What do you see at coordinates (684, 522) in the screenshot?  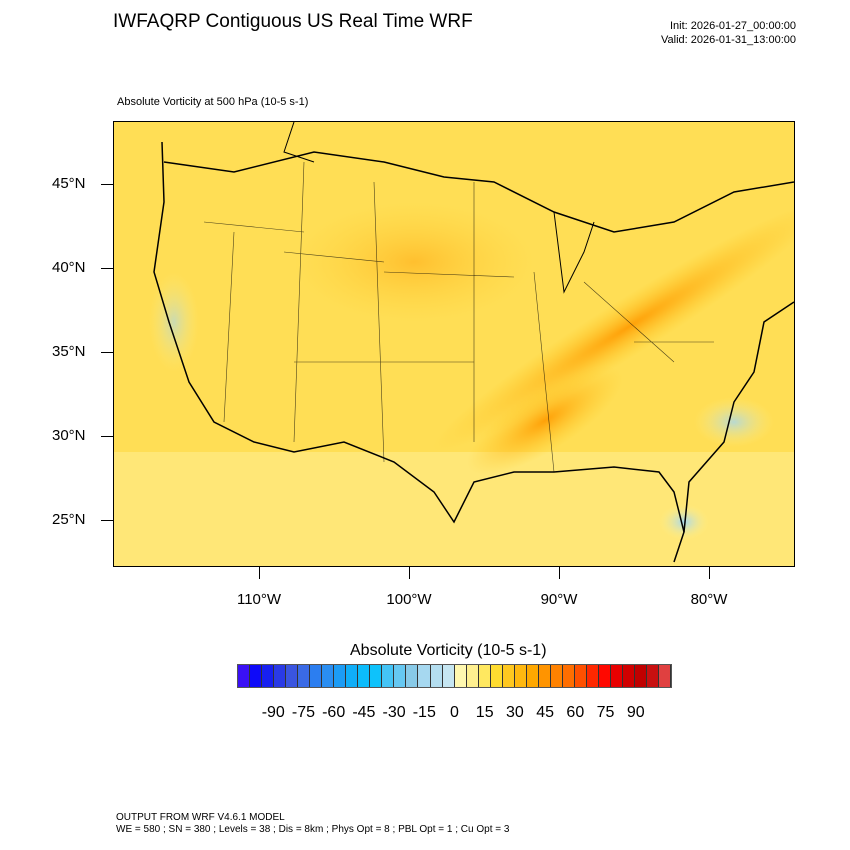 I see `florida-negative-area` at bounding box center [684, 522].